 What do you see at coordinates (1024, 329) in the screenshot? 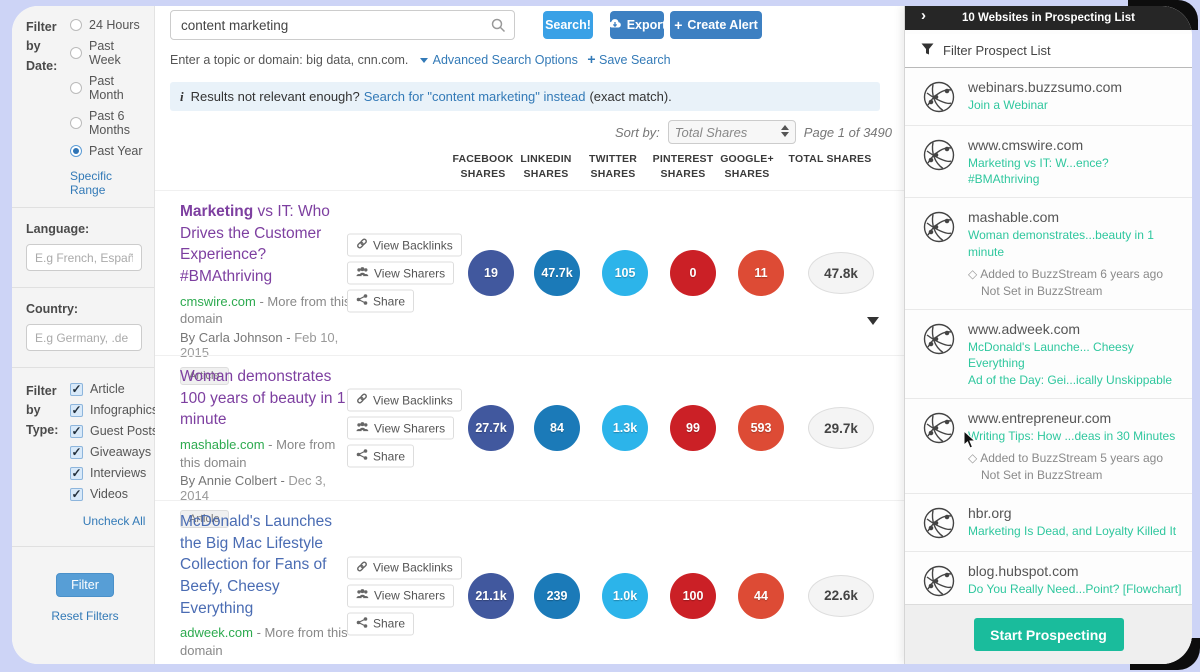
I see `prospect-domain: www.adweek.com` at bounding box center [1024, 329].